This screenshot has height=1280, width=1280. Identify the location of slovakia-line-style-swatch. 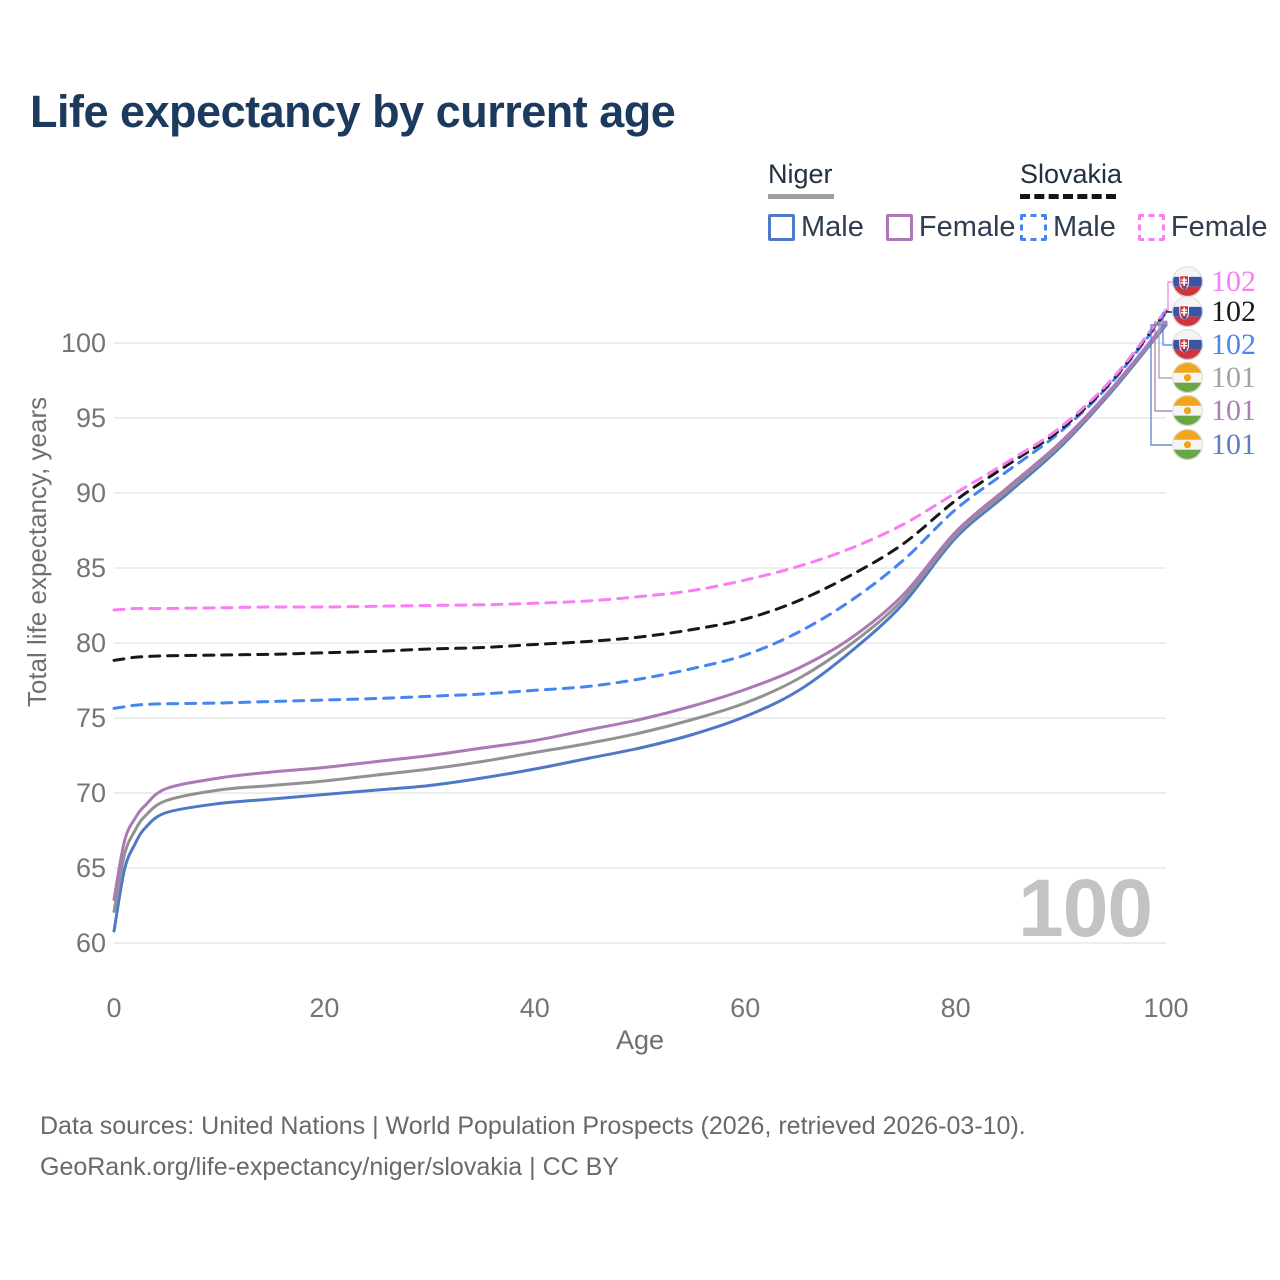
(1068, 196).